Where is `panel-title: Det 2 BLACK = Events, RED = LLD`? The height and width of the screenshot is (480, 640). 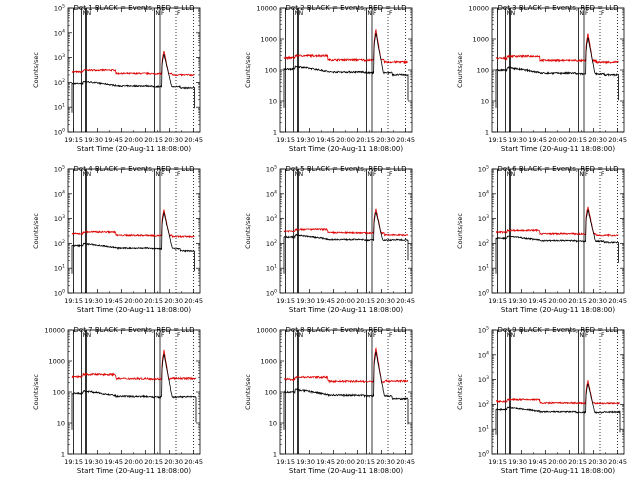 panel-title: Det 2 BLACK = Events, RED = LLD is located at coordinates (346, 8).